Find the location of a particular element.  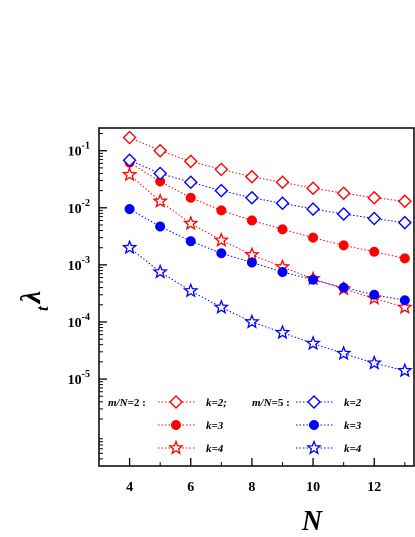

legend-entry-label: k=2 is located at coordinates (353, 403).